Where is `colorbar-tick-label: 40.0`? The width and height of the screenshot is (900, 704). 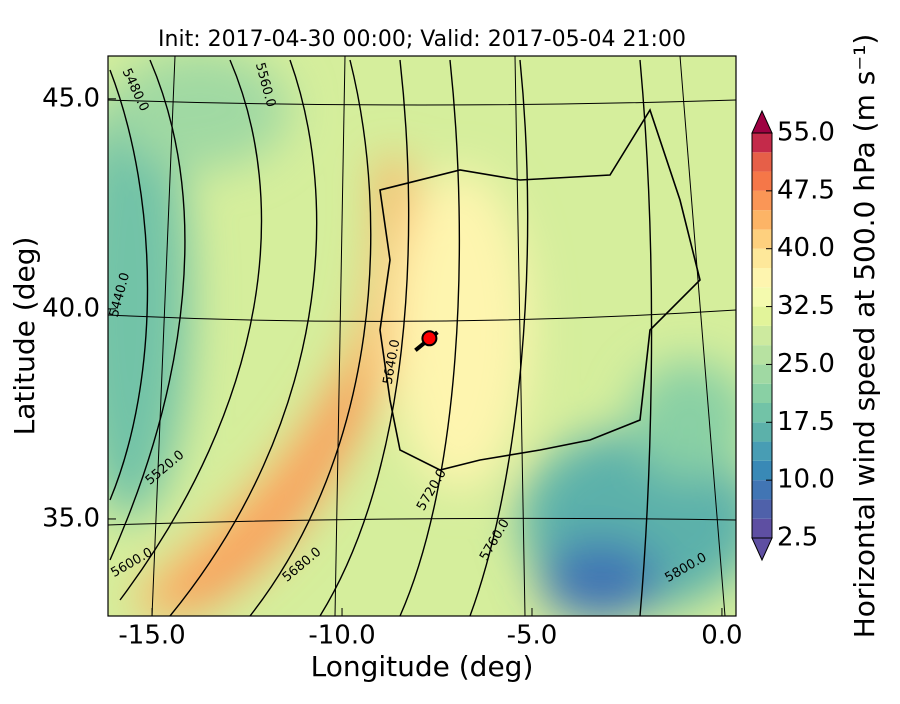 colorbar-tick-label: 40.0 is located at coordinates (806, 248).